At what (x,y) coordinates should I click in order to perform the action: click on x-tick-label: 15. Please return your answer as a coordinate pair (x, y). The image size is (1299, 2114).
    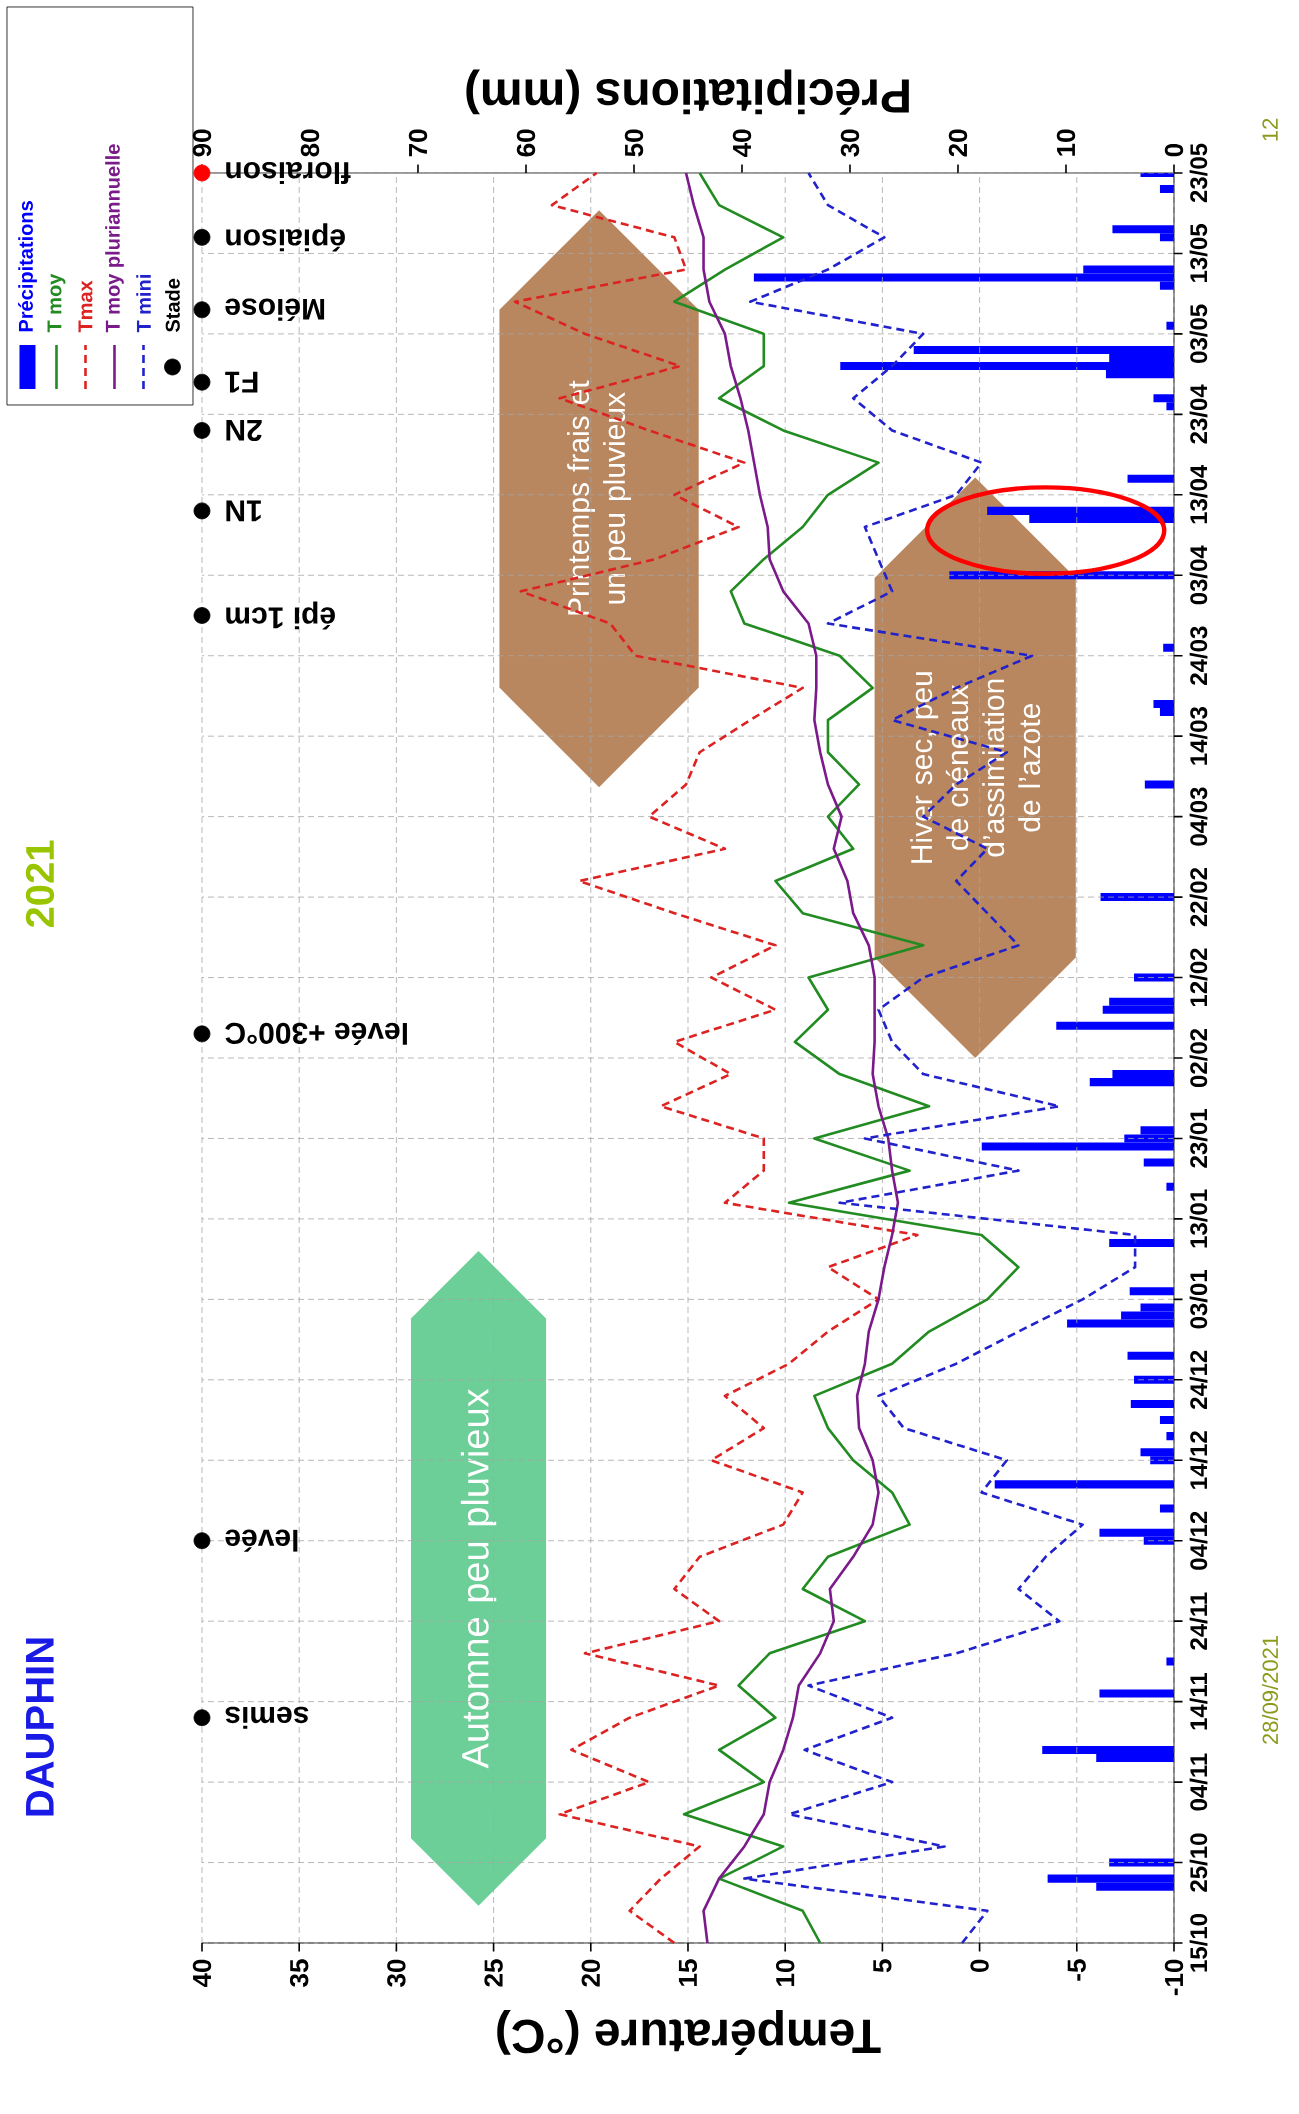
    Looking at the image, I should click on (688, 1972).